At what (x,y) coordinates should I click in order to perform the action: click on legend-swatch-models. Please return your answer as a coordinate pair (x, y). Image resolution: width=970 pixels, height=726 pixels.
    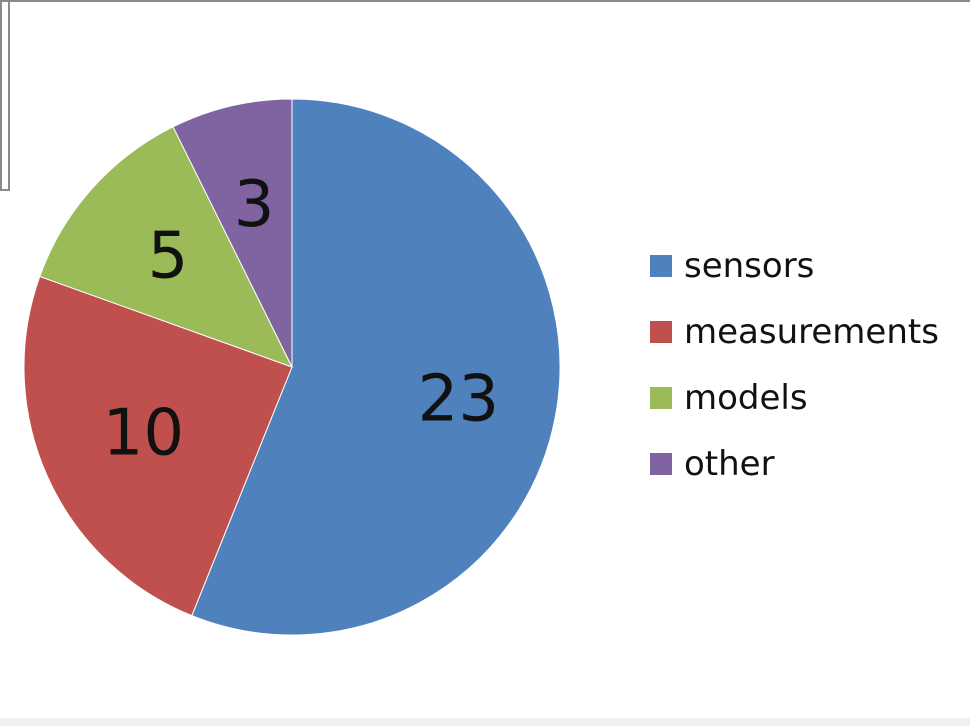
    Looking at the image, I should click on (661, 398).